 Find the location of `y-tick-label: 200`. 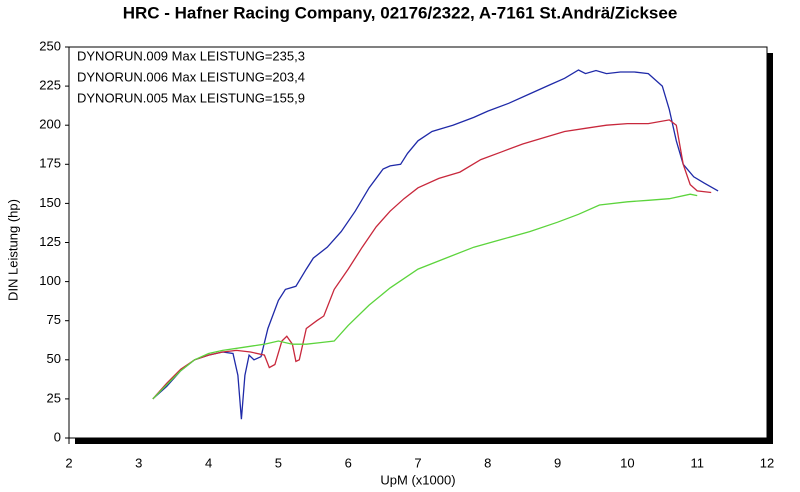

y-tick-label: 200 is located at coordinates (50, 124).